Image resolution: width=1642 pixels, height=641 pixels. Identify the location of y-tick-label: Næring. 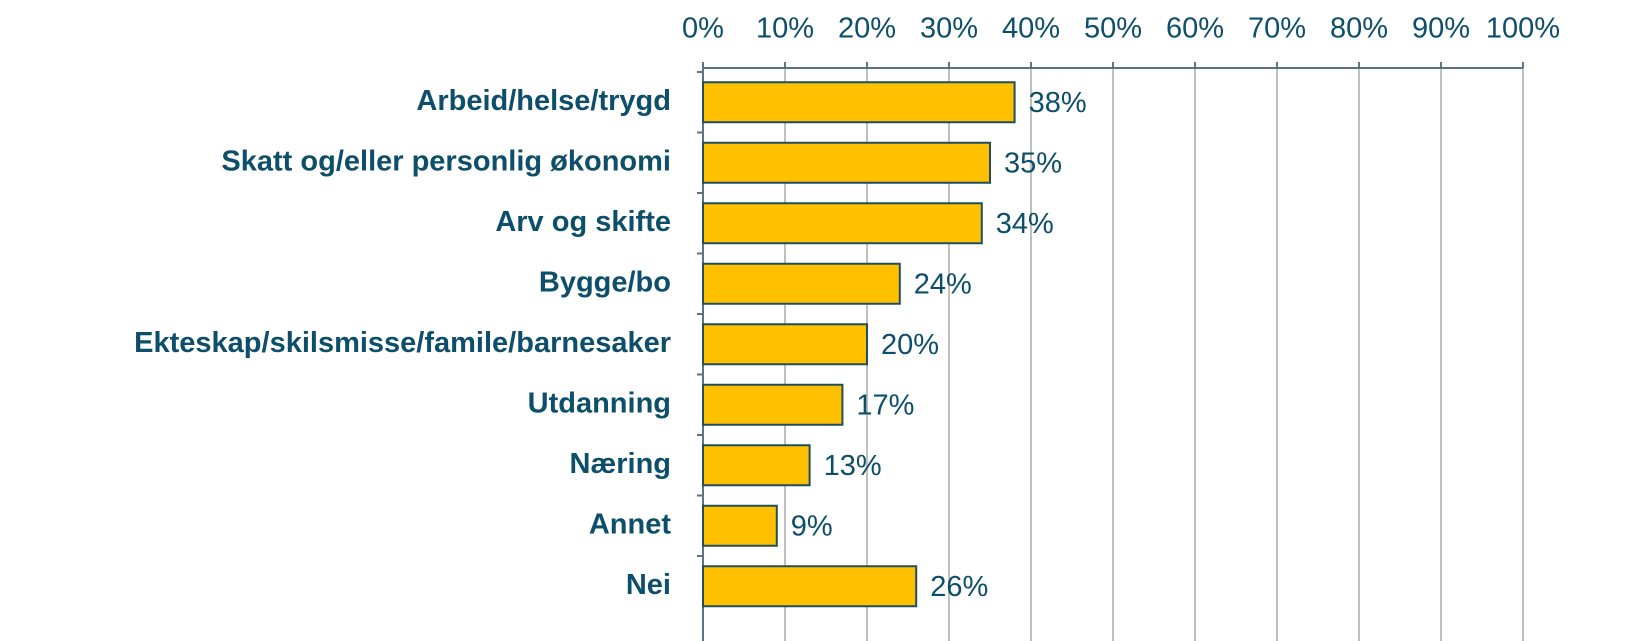
(621, 464).